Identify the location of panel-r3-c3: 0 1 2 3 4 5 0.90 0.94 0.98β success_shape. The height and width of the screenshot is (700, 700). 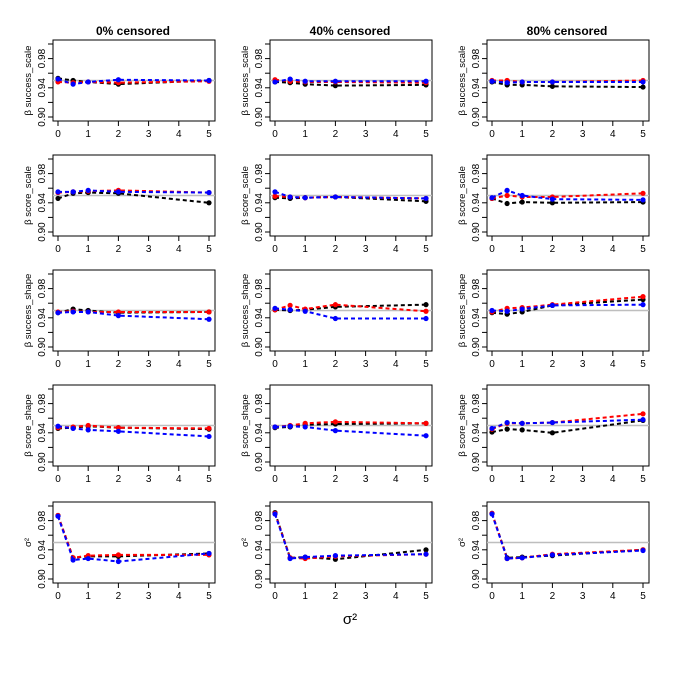
(553, 319).